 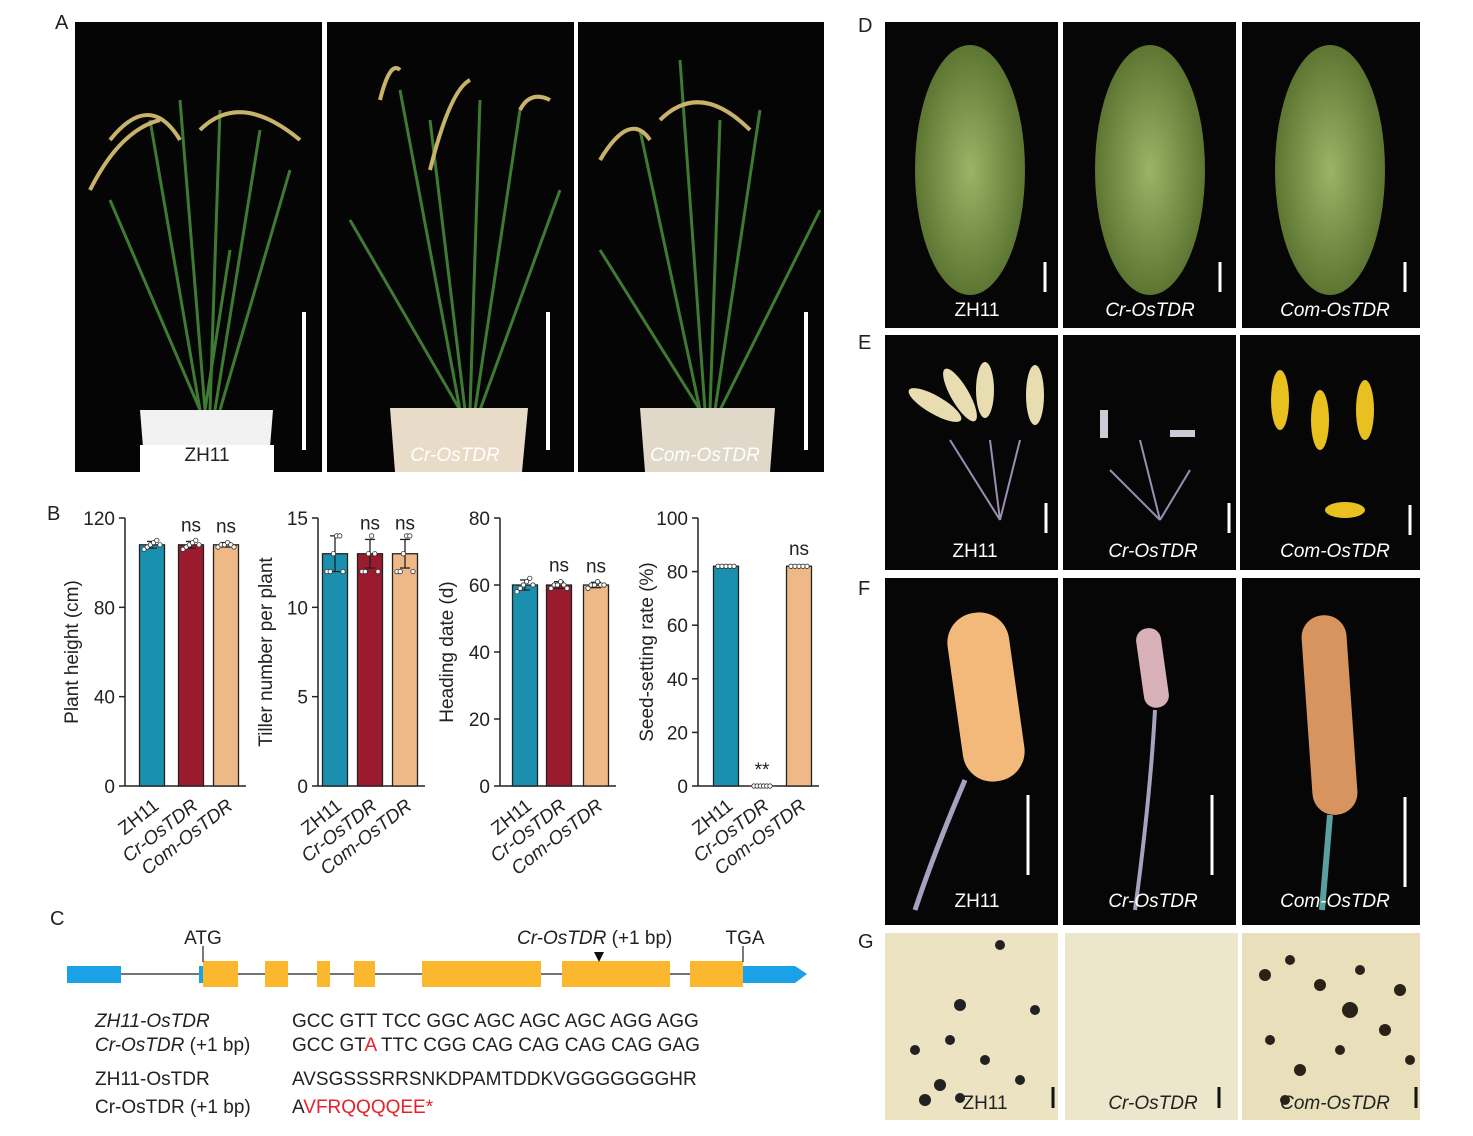 I want to click on sequence-part: GCC GT, so click(x=329, y=1045).